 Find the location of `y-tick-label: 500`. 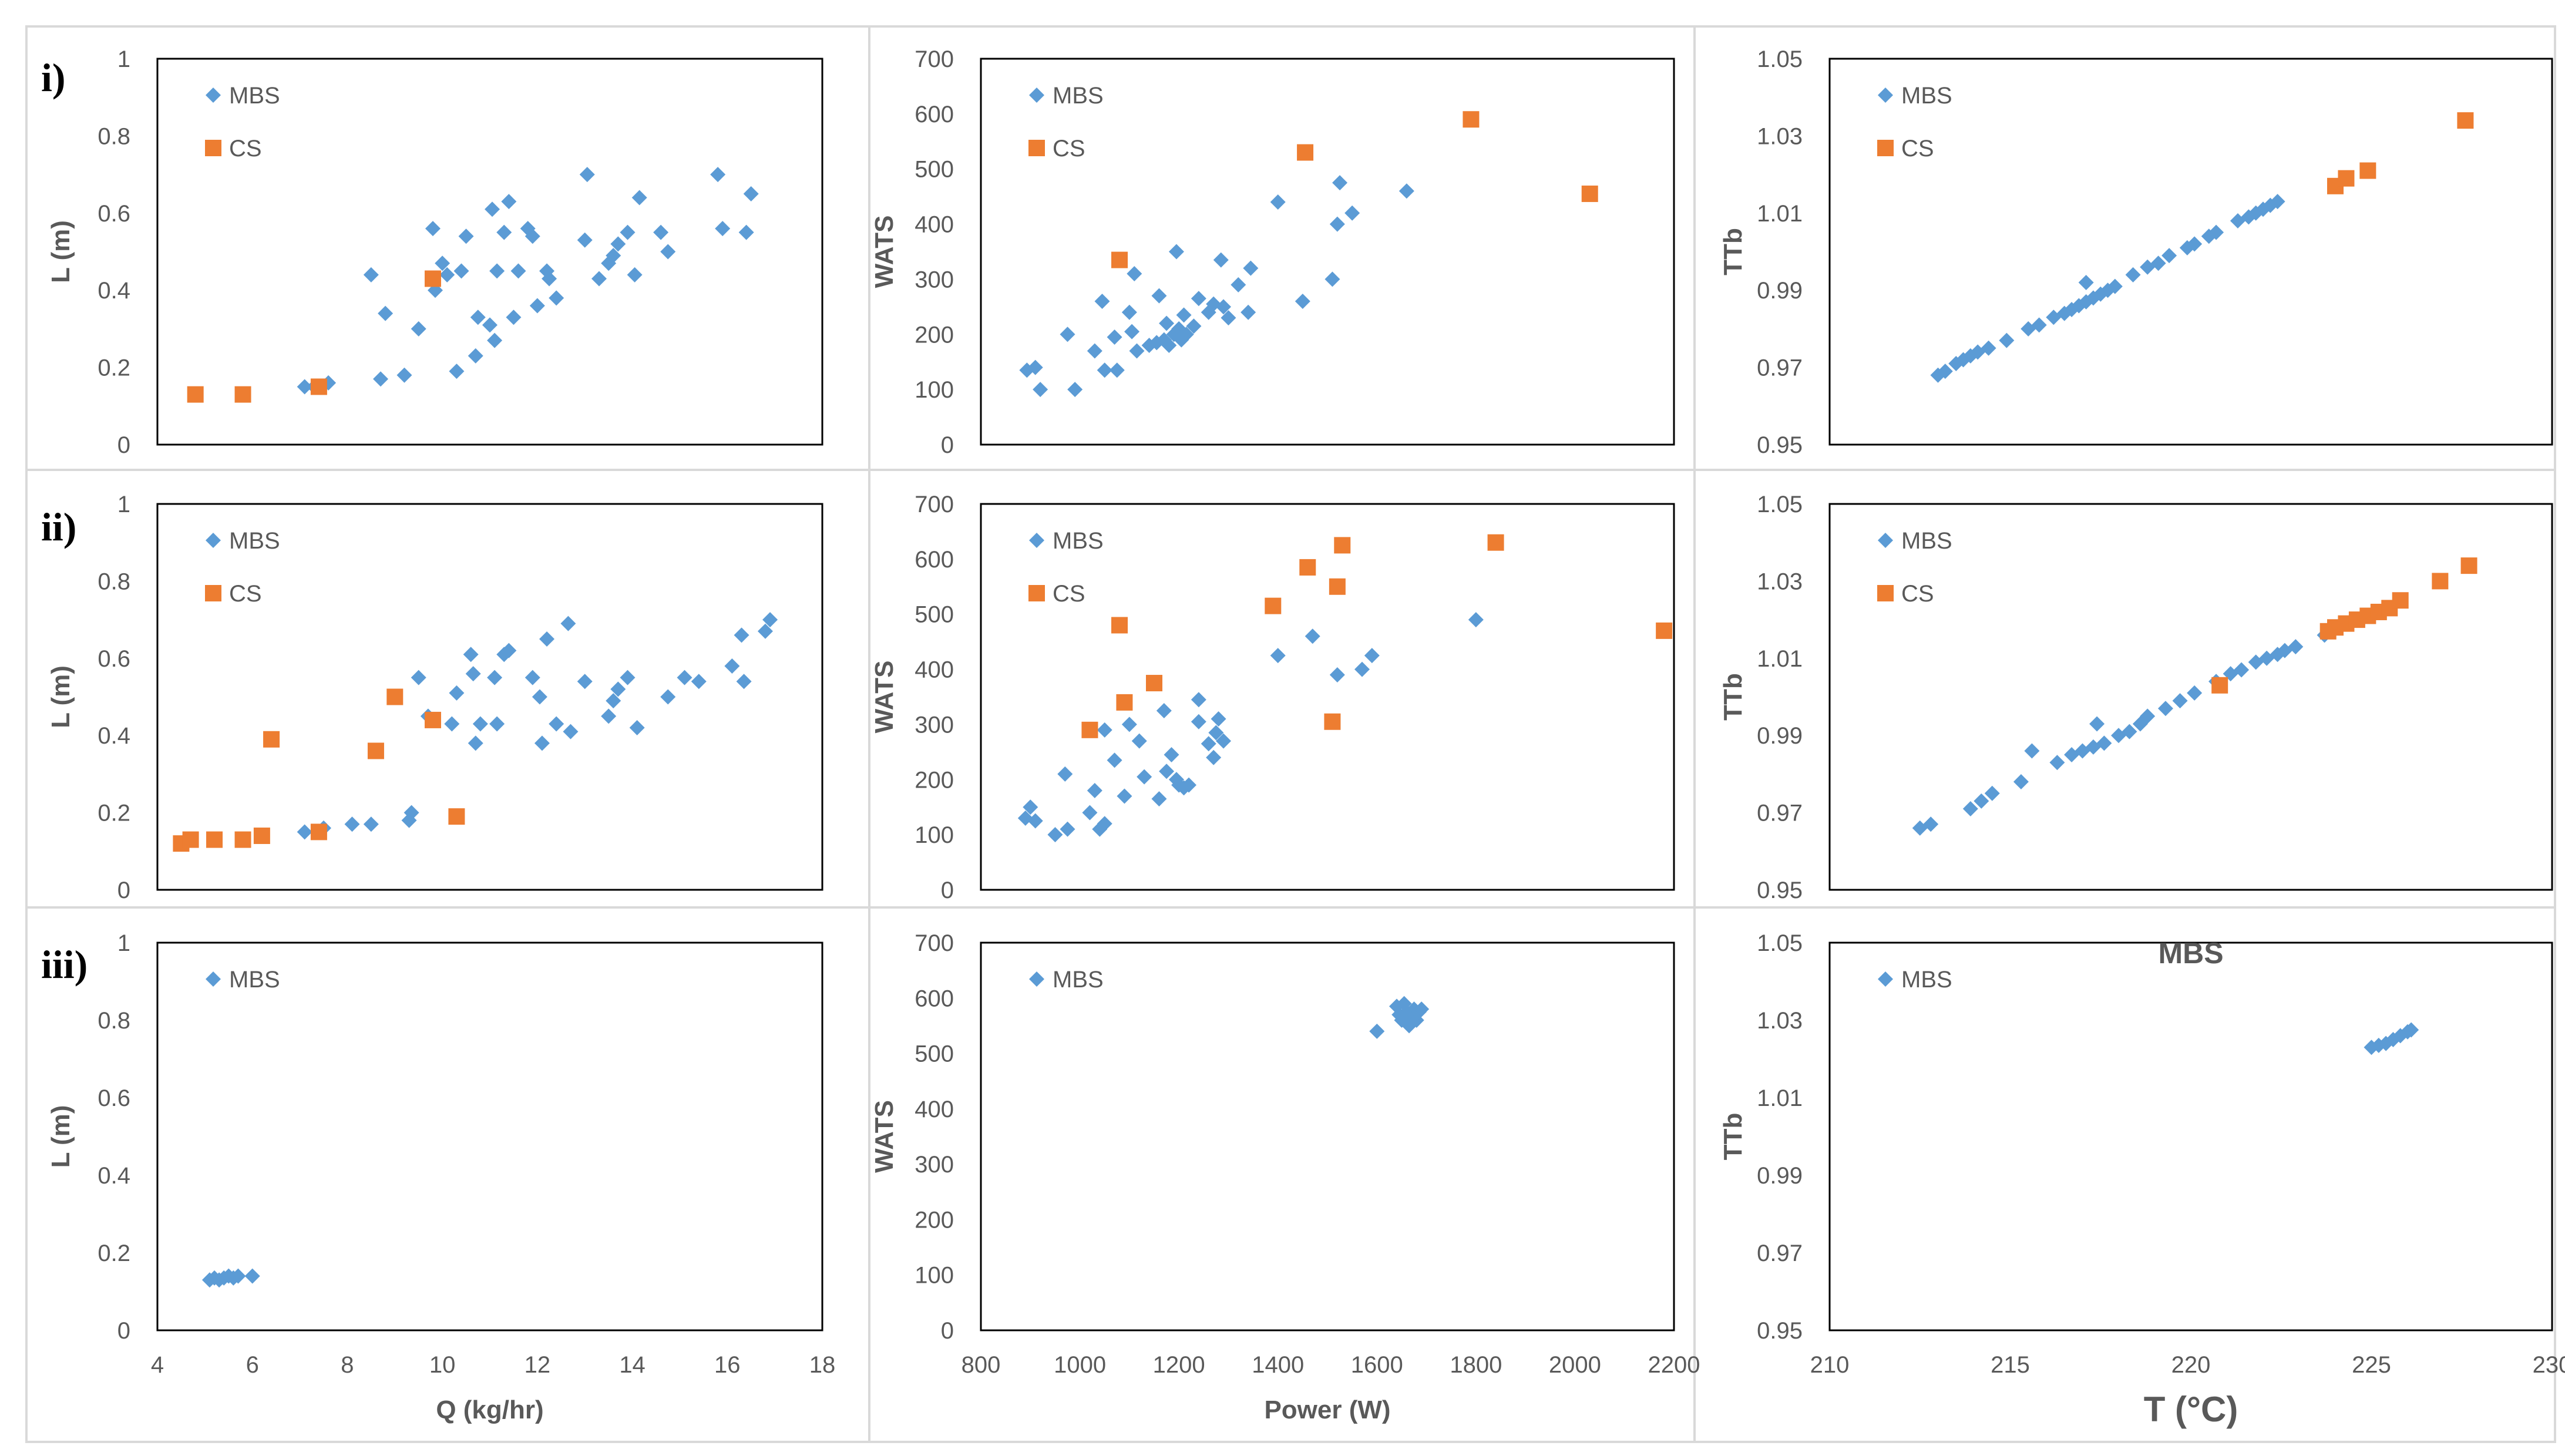

y-tick-label: 500 is located at coordinates (934, 1054).